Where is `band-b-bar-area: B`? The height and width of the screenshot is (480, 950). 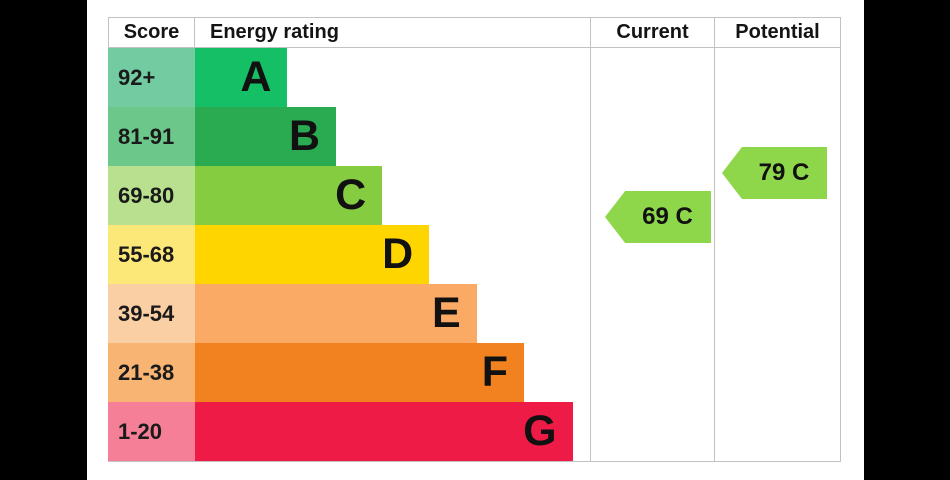
band-b-bar-area: B is located at coordinates (392, 136).